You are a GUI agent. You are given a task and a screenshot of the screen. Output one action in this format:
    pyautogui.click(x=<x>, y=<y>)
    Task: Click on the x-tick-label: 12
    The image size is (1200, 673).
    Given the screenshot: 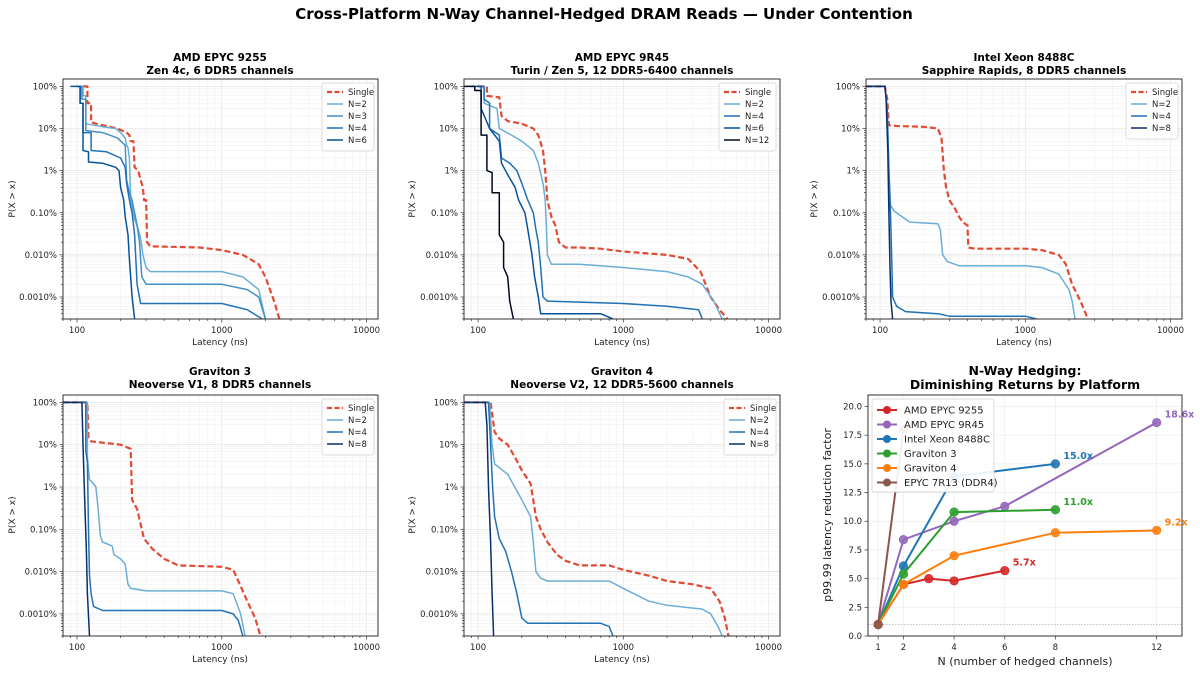 What is the action you would take?
    pyautogui.click(x=1156, y=648)
    